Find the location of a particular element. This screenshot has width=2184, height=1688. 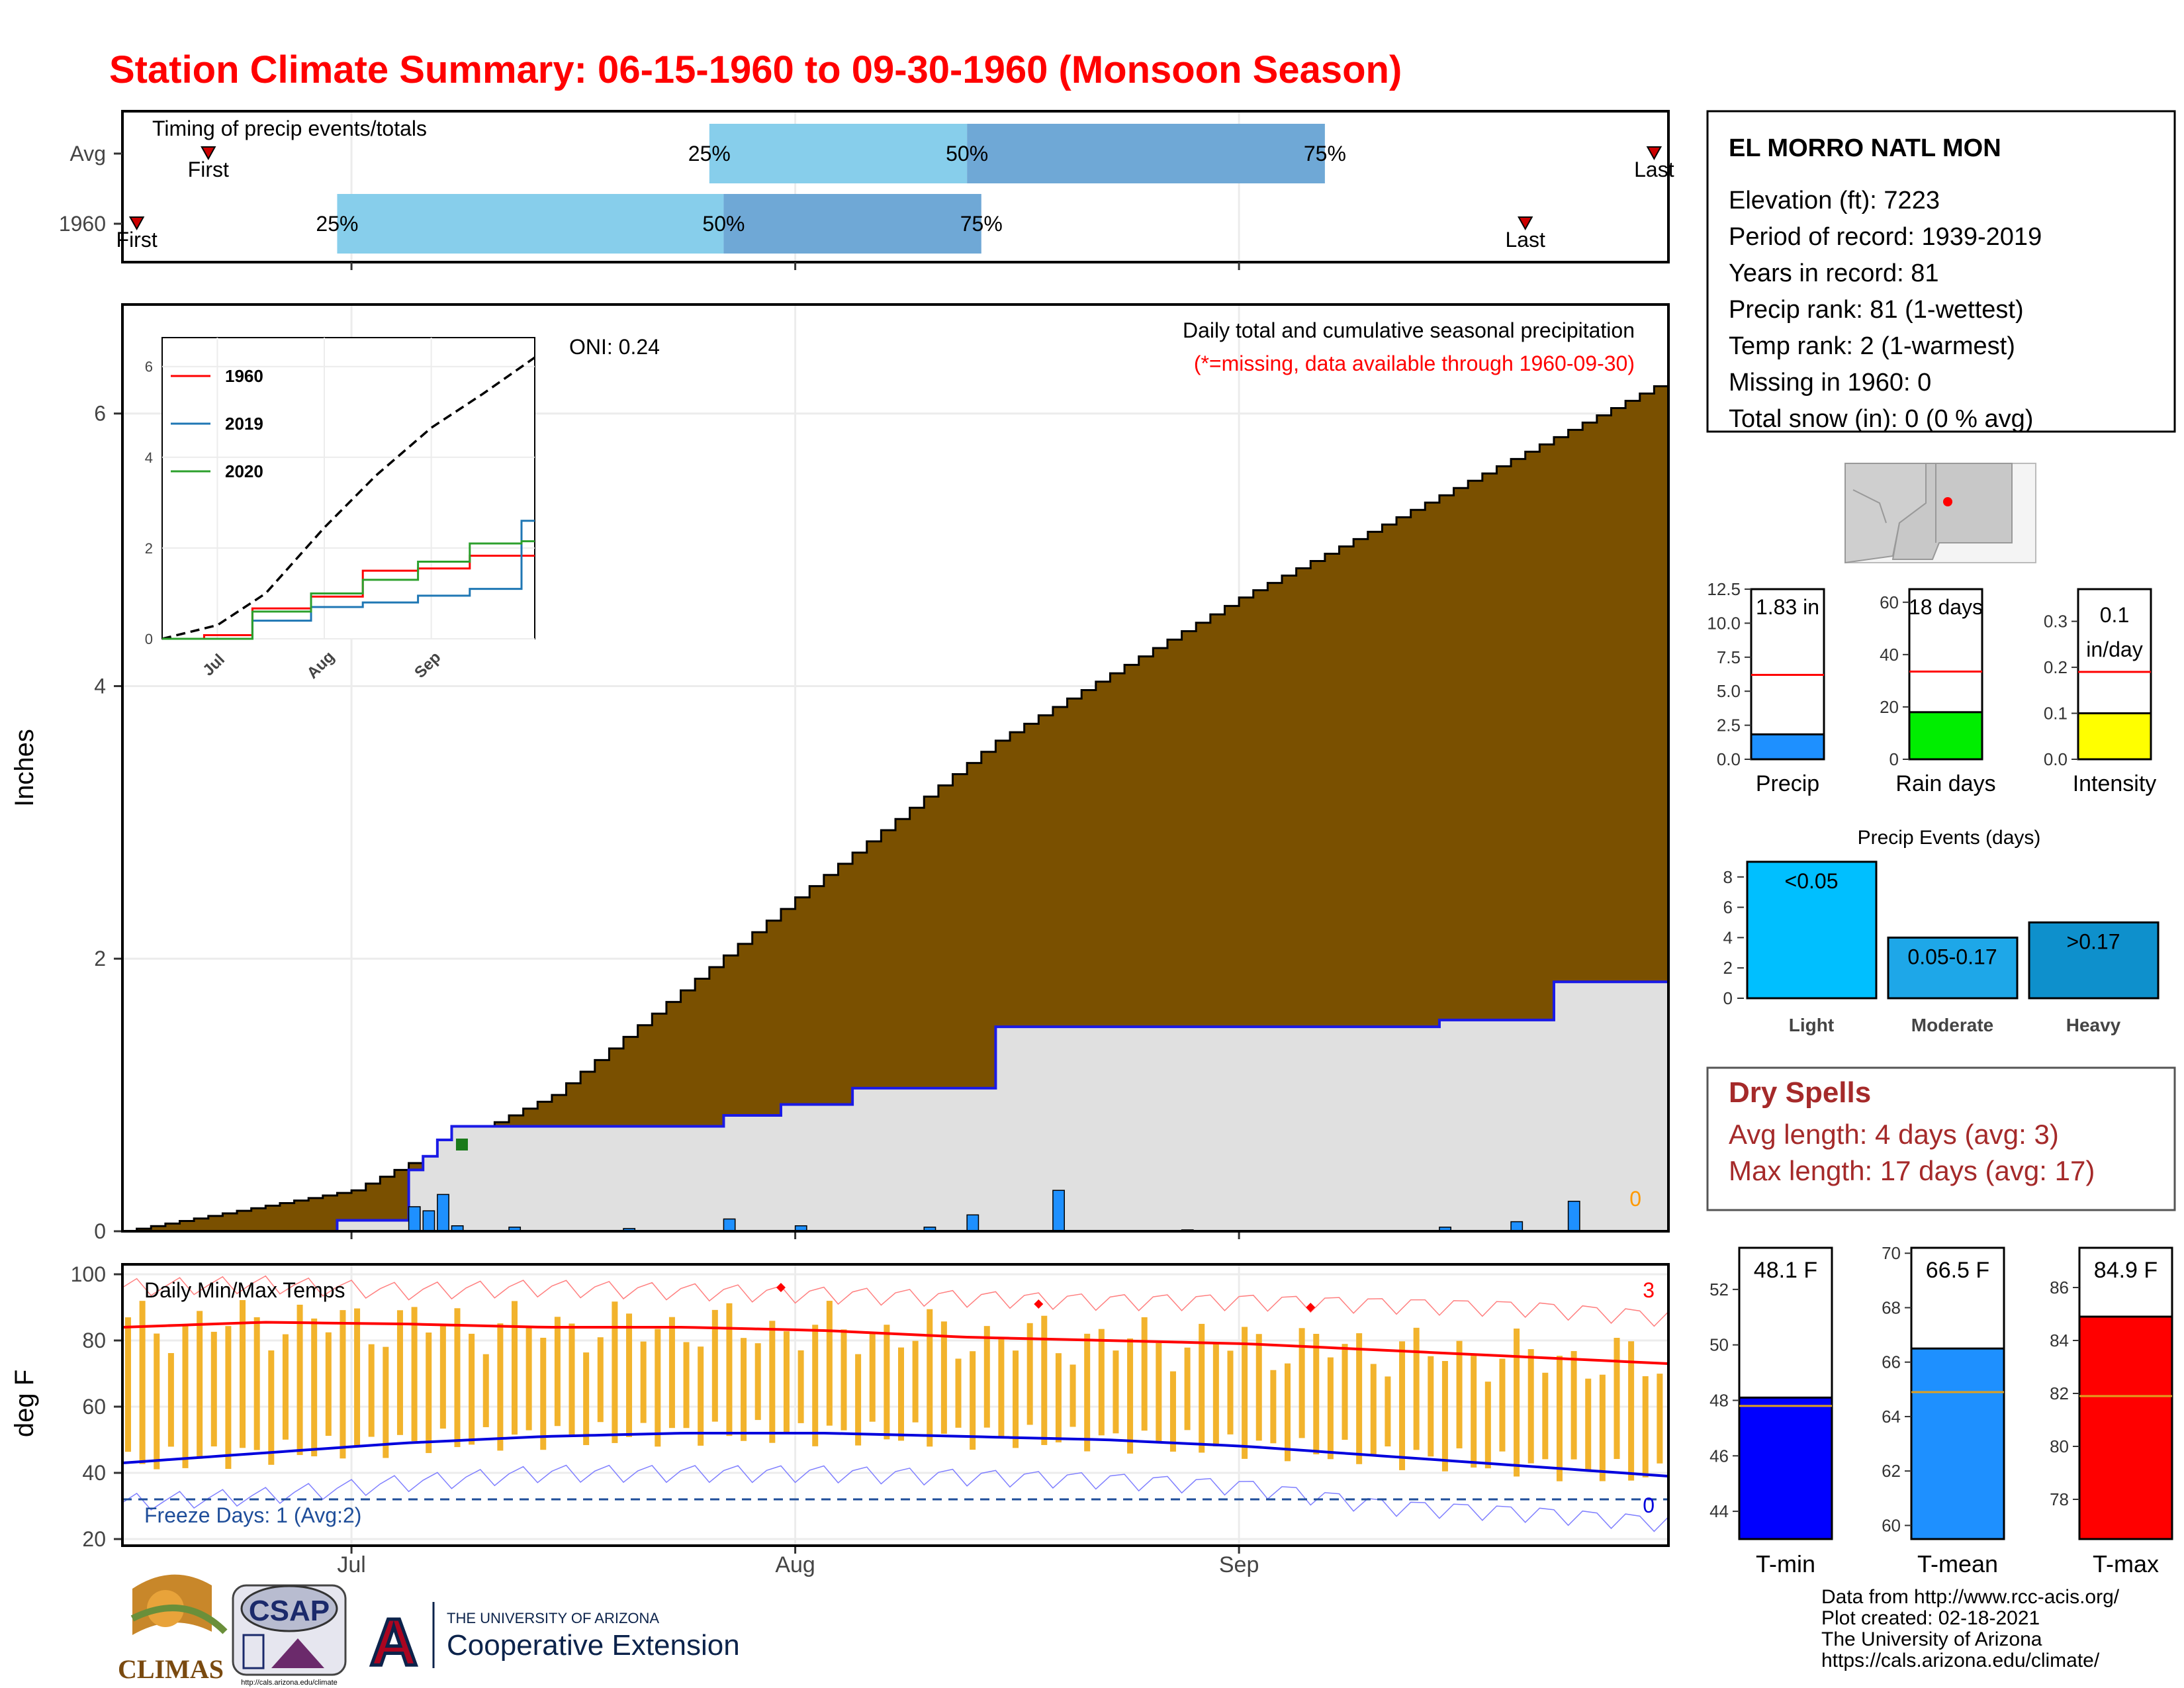

events-tick-label: 2 is located at coordinates (1728, 968).